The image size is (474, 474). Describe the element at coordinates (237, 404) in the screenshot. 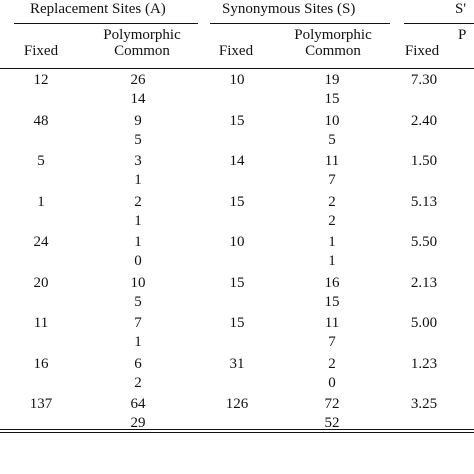

I see `s-fixed-cell: 126` at that location.